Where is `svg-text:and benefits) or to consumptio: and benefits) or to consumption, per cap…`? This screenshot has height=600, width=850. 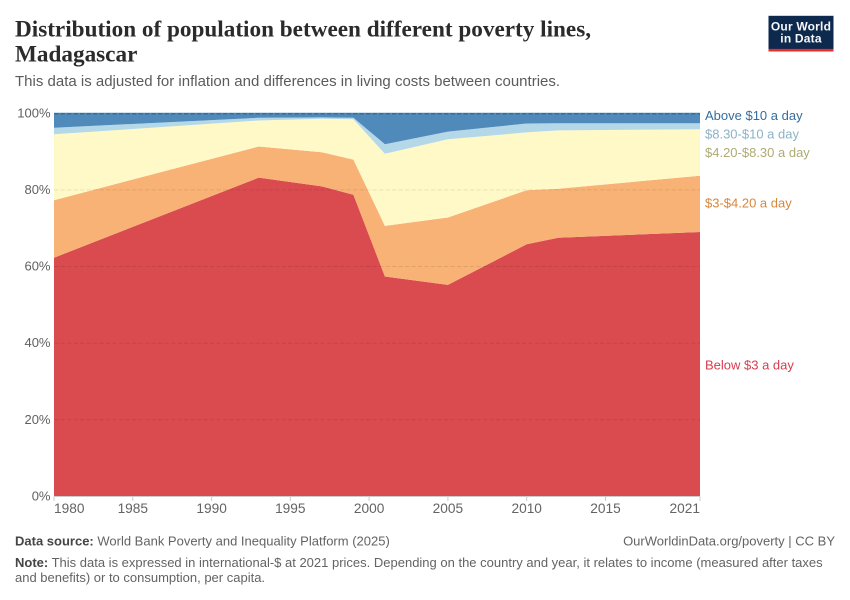
svg-text:and benefits) or to consumptio: and benefits) or to consumption, per cap… is located at coordinates (140, 577).